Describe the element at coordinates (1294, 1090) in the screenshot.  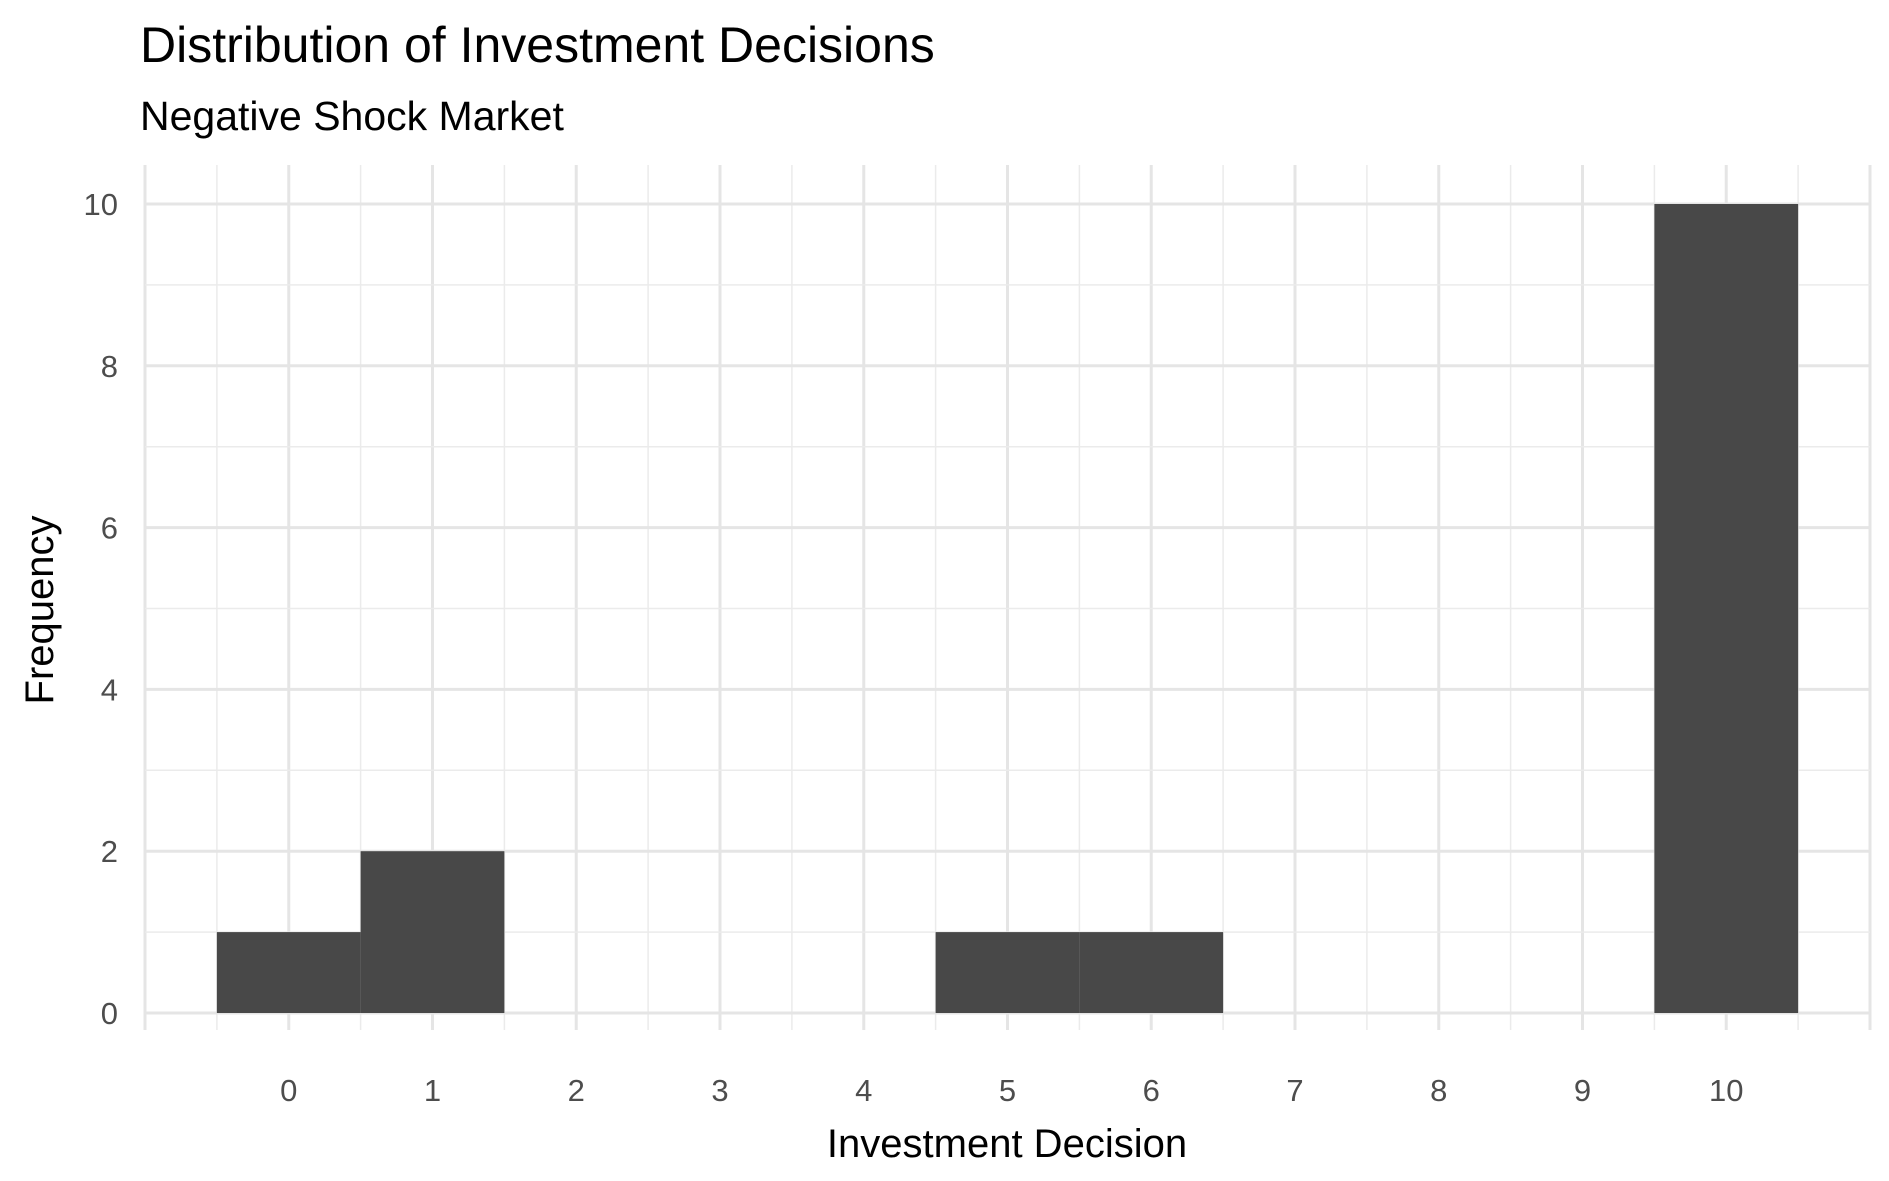
I see `x-tick-label: 7` at that location.